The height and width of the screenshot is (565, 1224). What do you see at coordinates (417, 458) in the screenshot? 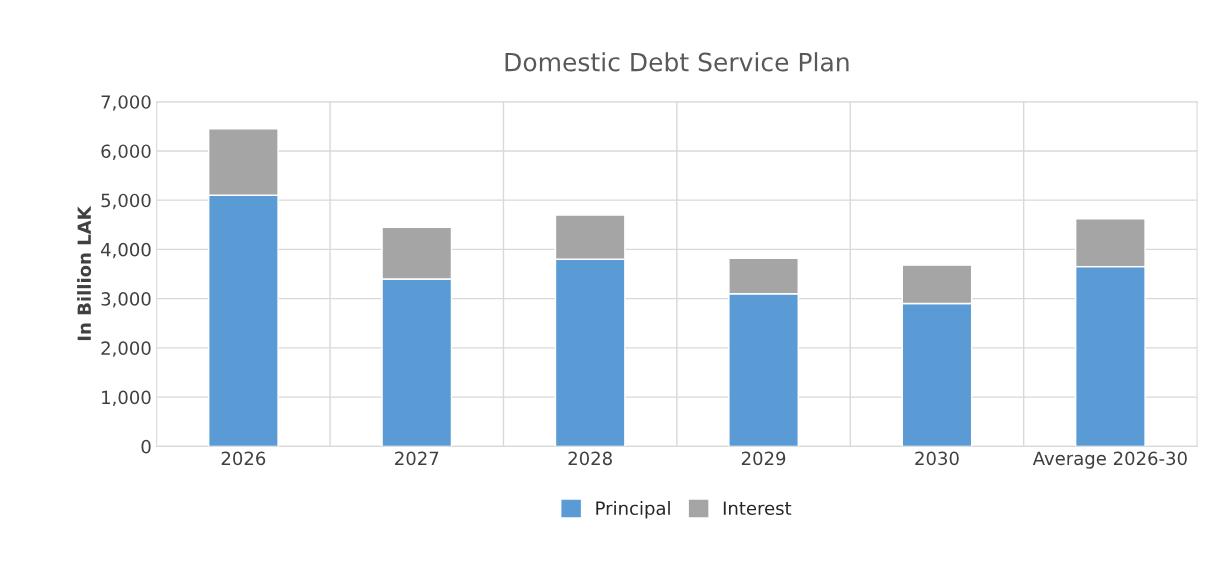
I see `x-tick-label: 2027` at bounding box center [417, 458].